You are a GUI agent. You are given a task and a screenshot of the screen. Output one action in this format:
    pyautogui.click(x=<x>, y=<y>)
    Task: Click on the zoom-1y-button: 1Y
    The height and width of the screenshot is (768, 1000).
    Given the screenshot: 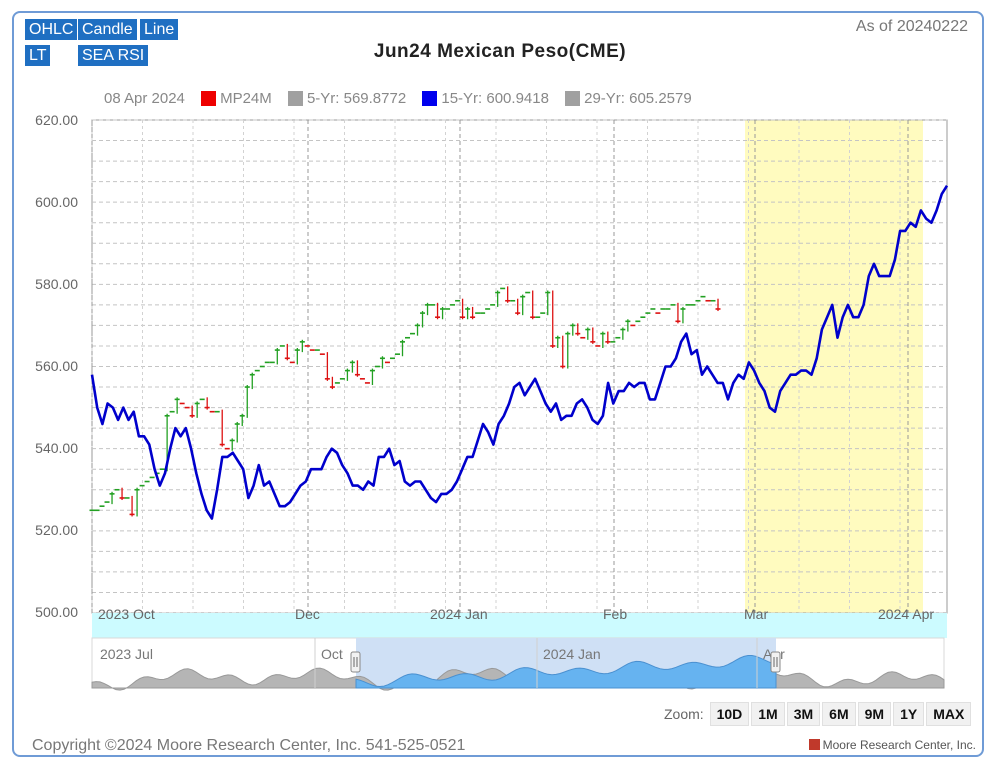 What is the action you would take?
    pyautogui.click(x=909, y=714)
    